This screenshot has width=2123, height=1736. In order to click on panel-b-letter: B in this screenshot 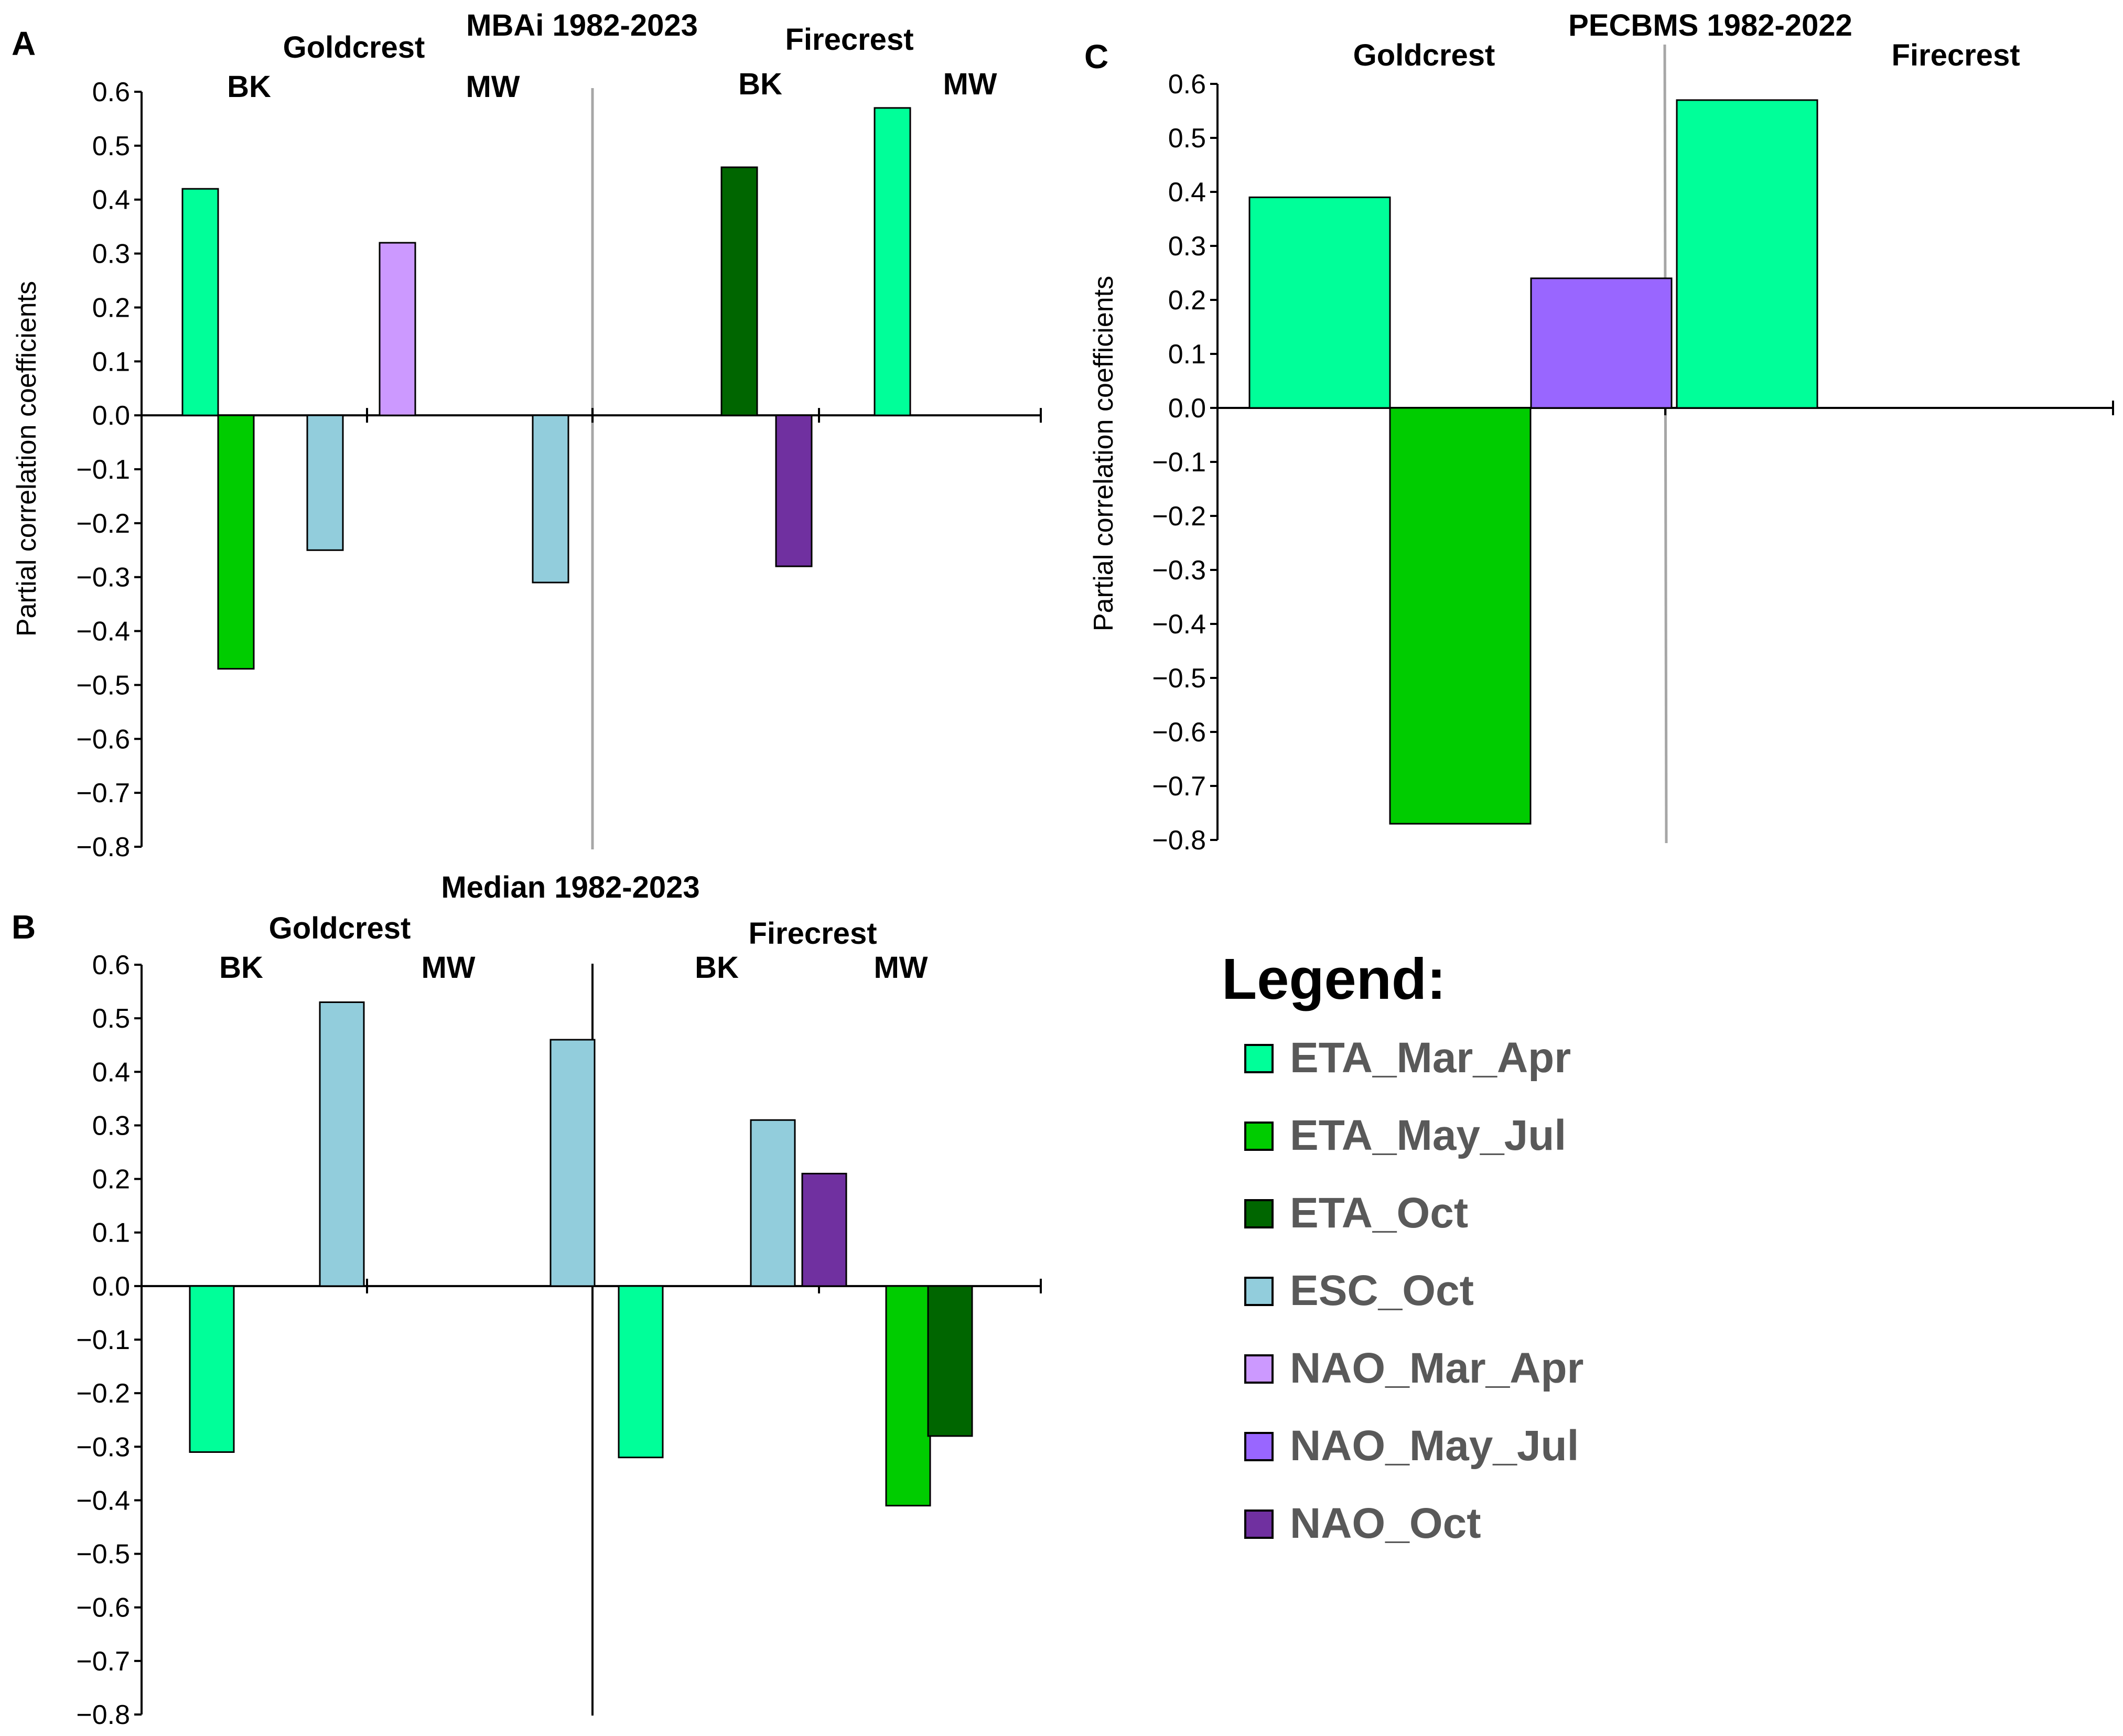, I will do `click(24, 927)`.